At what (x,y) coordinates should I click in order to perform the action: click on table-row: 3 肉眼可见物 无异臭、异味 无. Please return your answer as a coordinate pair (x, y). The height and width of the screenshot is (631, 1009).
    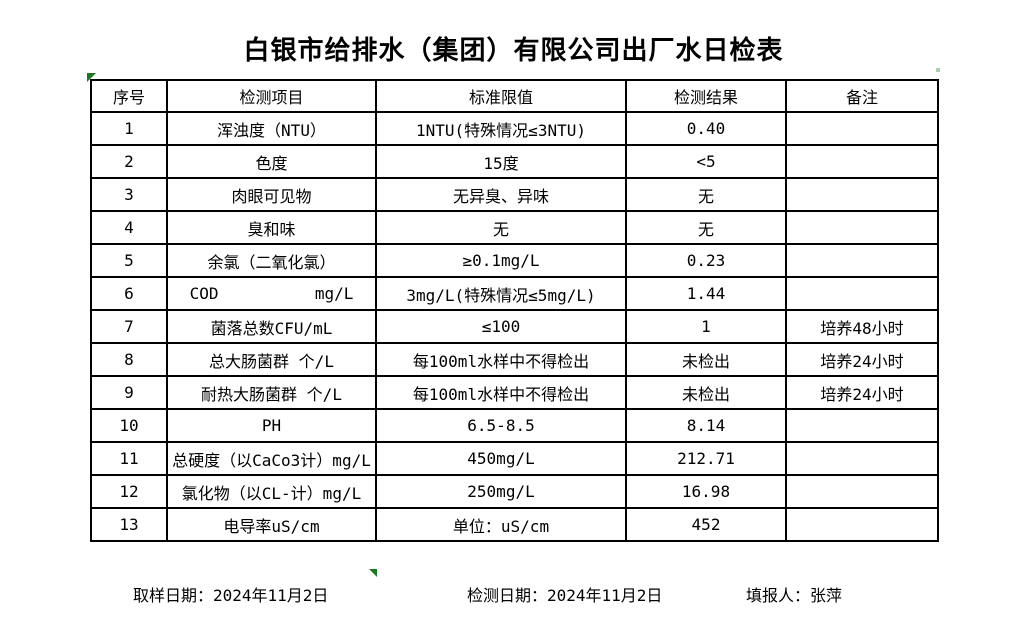
    Looking at the image, I should click on (514, 194).